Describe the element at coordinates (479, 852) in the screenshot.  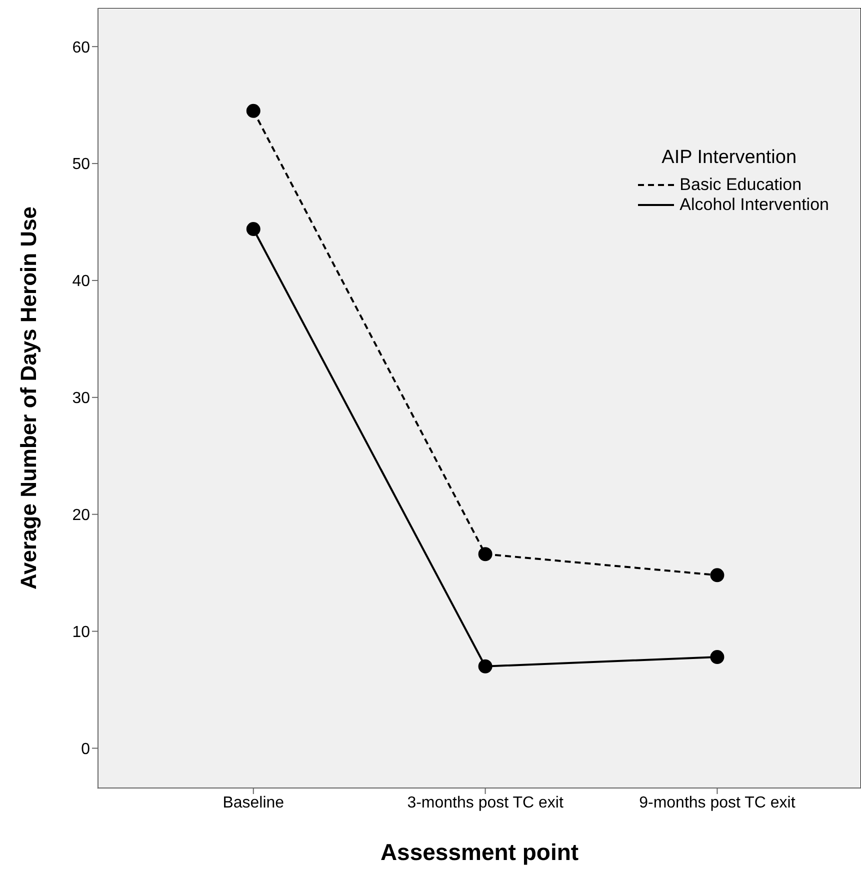
I see `x-axis-title: Assessment point` at that location.